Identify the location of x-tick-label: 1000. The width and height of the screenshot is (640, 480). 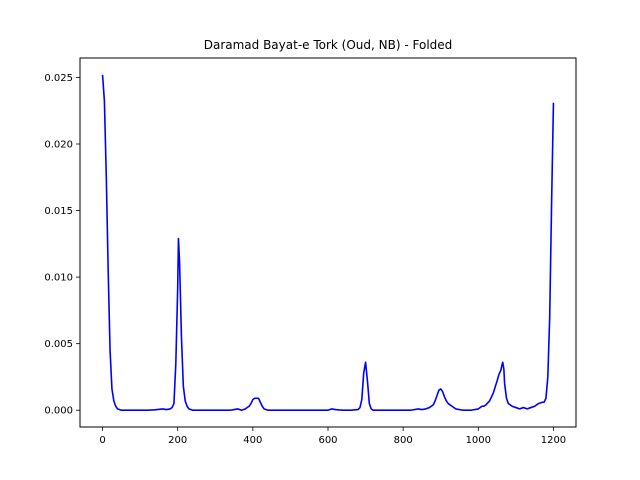
(478, 440).